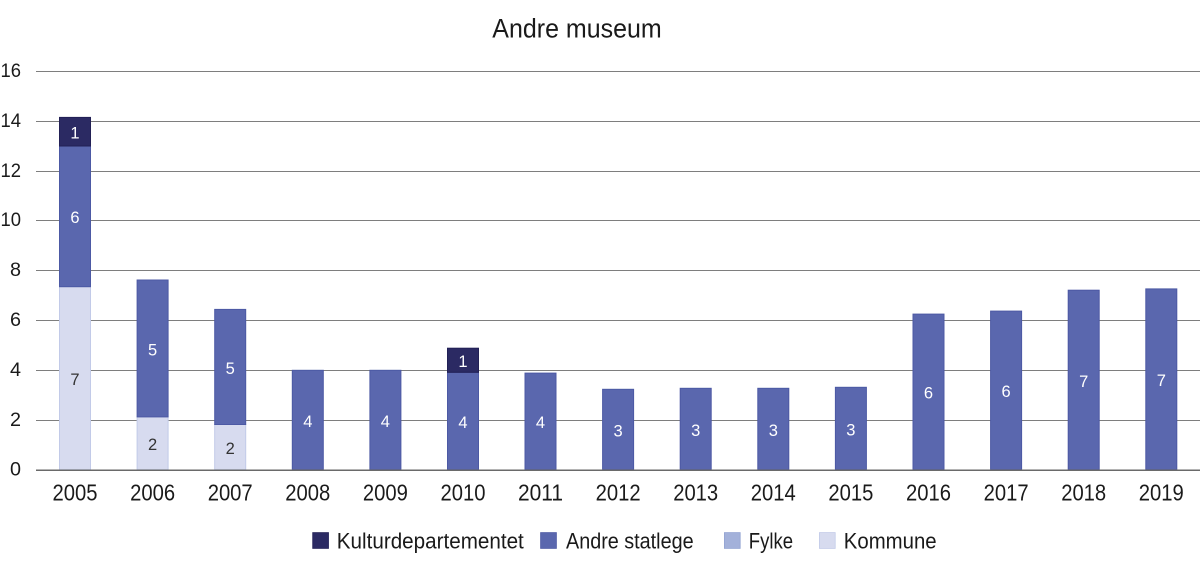  I want to click on svg-text: 2010, so click(463, 492).